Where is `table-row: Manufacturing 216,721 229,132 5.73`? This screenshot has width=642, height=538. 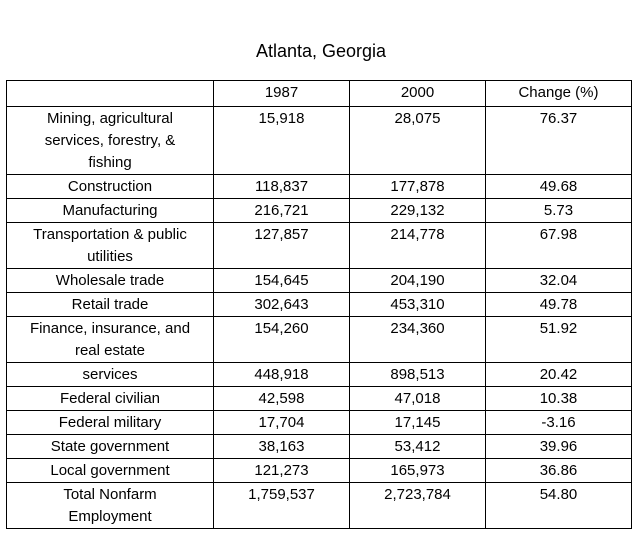 table-row: Manufacturing 216,721 229,132 5.73 is located at coordinates (319, 210).